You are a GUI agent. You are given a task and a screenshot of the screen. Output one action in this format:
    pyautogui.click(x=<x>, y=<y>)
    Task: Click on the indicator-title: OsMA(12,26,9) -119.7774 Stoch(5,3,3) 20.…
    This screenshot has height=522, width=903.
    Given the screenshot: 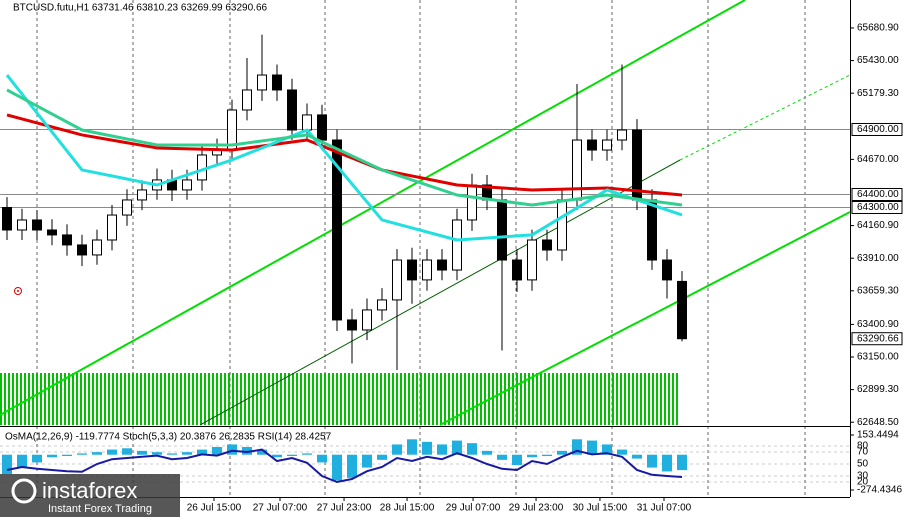 What is the action you would take?
    pyautogui.click(x=168, y=437)
    